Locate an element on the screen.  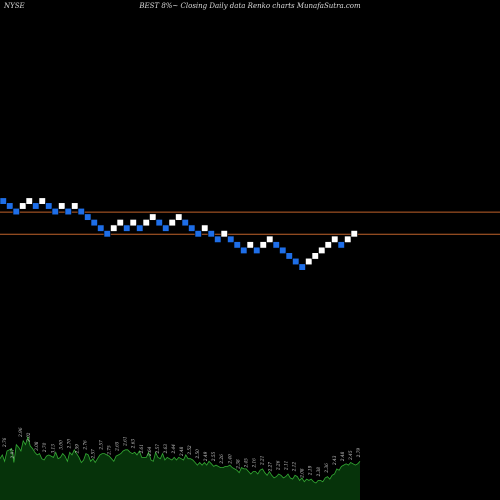
volume-line is located at coordinates (180, 459).